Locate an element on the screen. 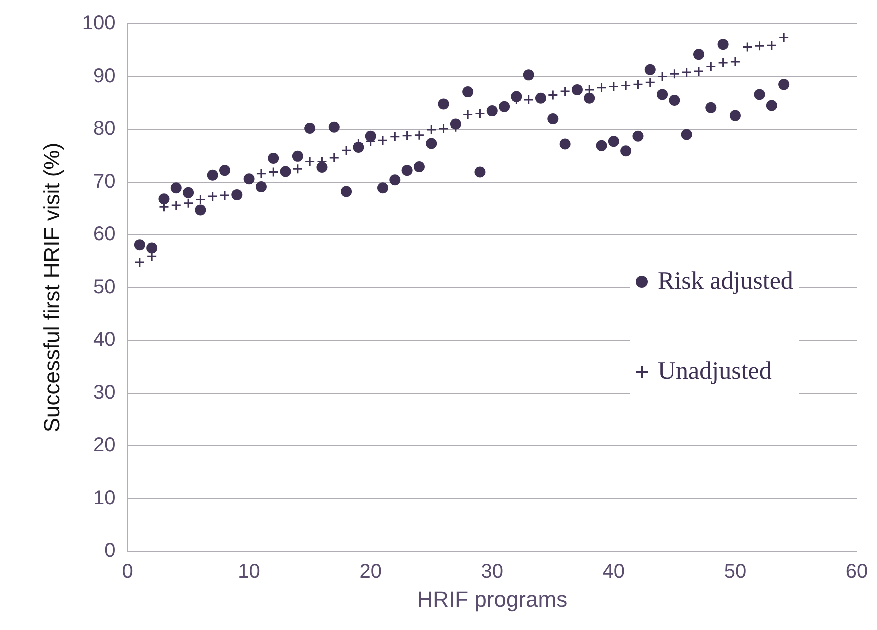 The height and width of the screenshot is (630, 877). y-tick-label: 0 is located at coordinates (110, 551).